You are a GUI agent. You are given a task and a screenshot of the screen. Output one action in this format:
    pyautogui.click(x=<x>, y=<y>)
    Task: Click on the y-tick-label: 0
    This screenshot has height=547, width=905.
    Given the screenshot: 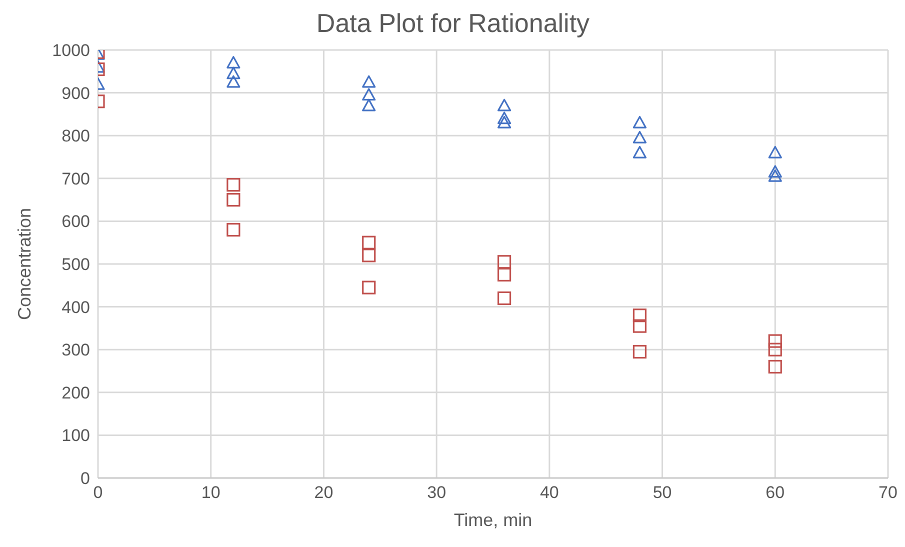 What is the action you would take?
    pyautogui.click(x=85, y=478)
    